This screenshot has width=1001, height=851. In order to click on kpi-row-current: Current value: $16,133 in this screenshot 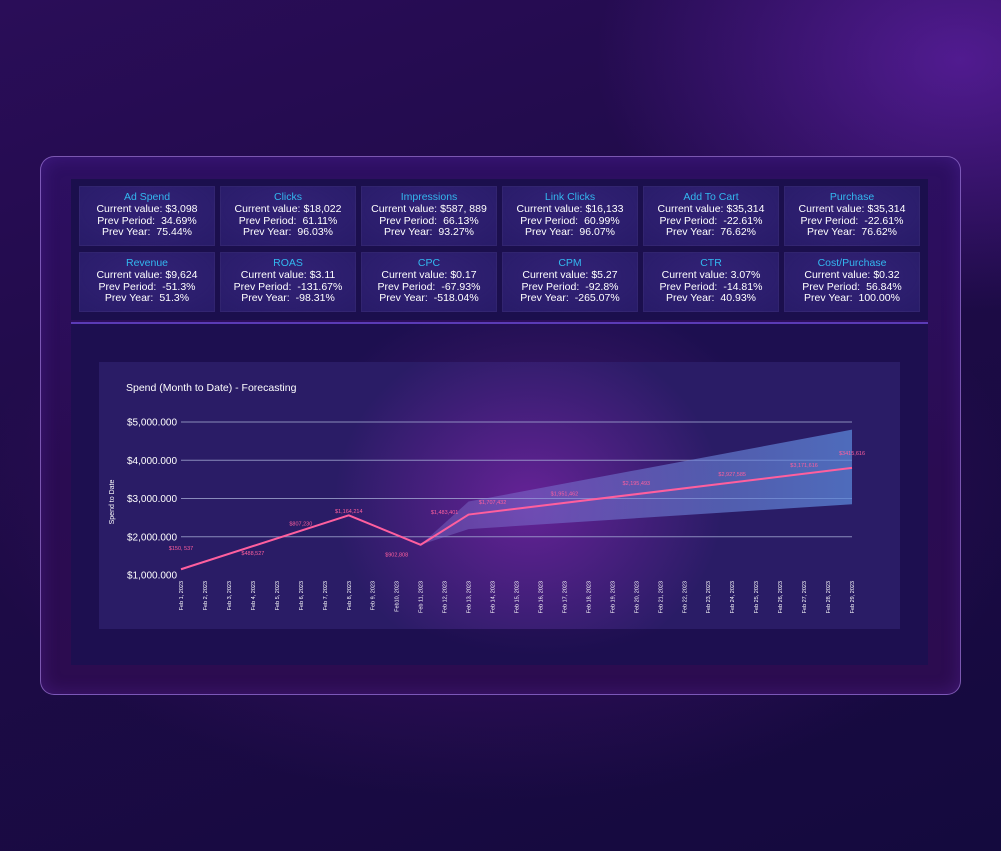, I will do `click(570, 209)`.